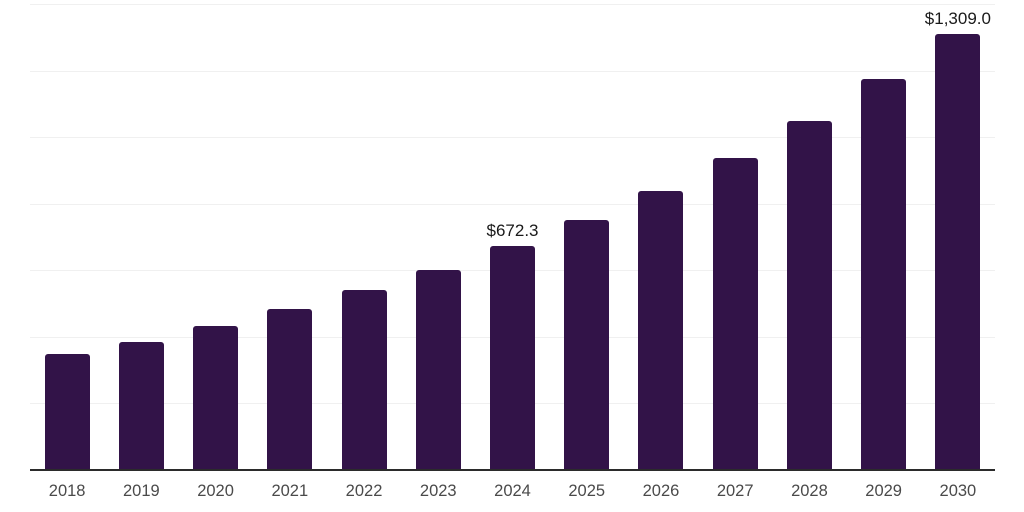  What do you see at coordinates (438, 369) in the screenshot?
I see `bar-2023` at bounding box center [438, 369].